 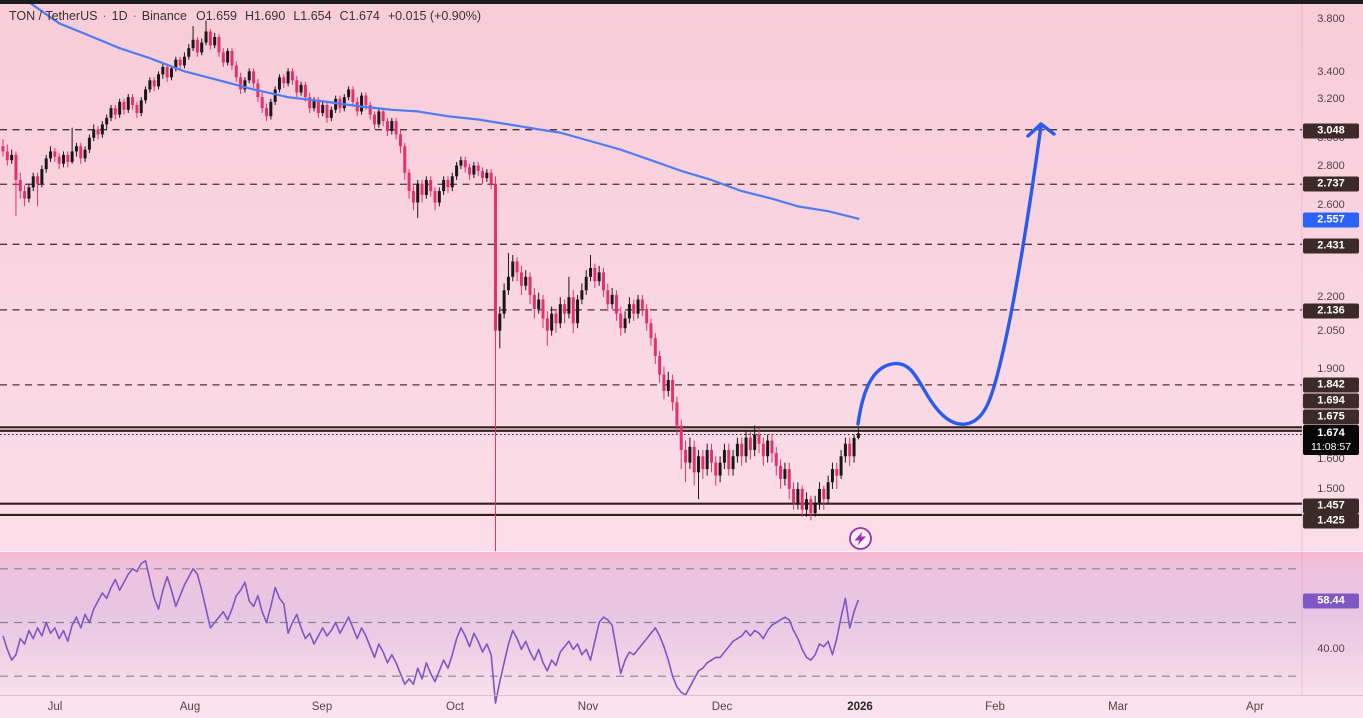 What do you see at coordinates (1331, 417) in the screenshot?
I see `price-level-badge: 1.675` at bounding box center [1331, 417].